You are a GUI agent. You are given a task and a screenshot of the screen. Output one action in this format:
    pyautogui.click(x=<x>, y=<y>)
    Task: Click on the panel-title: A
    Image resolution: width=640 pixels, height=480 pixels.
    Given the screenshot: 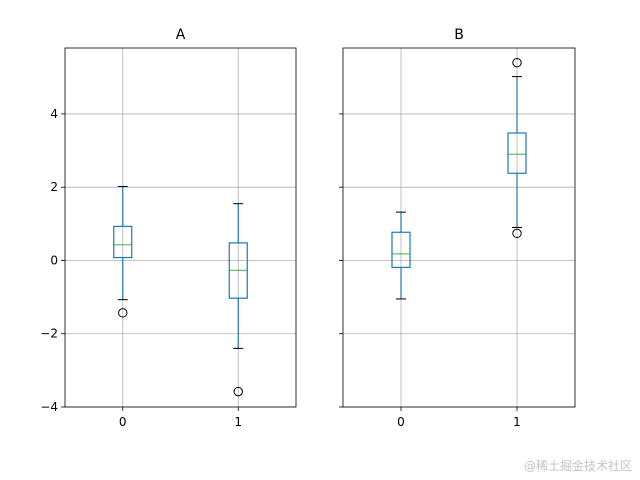 What is the action you would take?
    pyautogui.click(x=181, y=35)
    